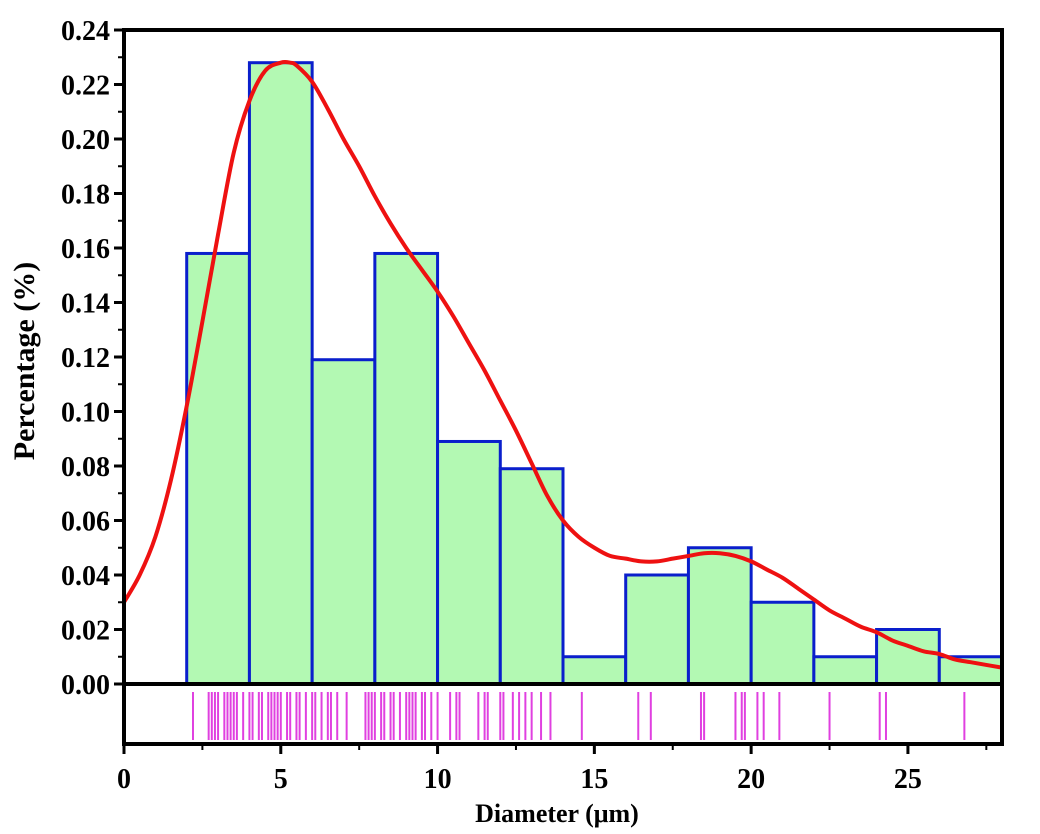  What do you see at coordinates (594, 779) in the screenshot?
I see `x-tick-label: 15` at bounding box center [594, 779].